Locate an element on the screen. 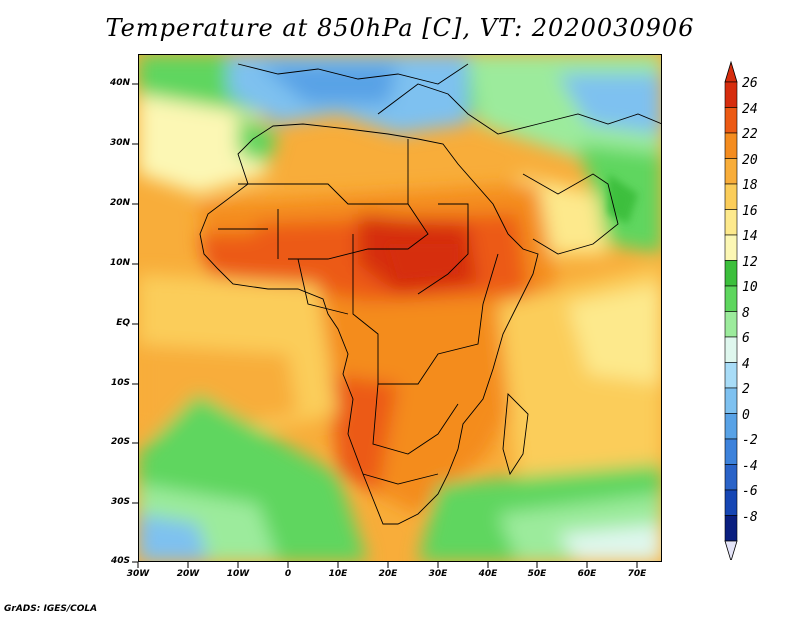  lat-label-40n: 40N is located at coordinates (119, 83).